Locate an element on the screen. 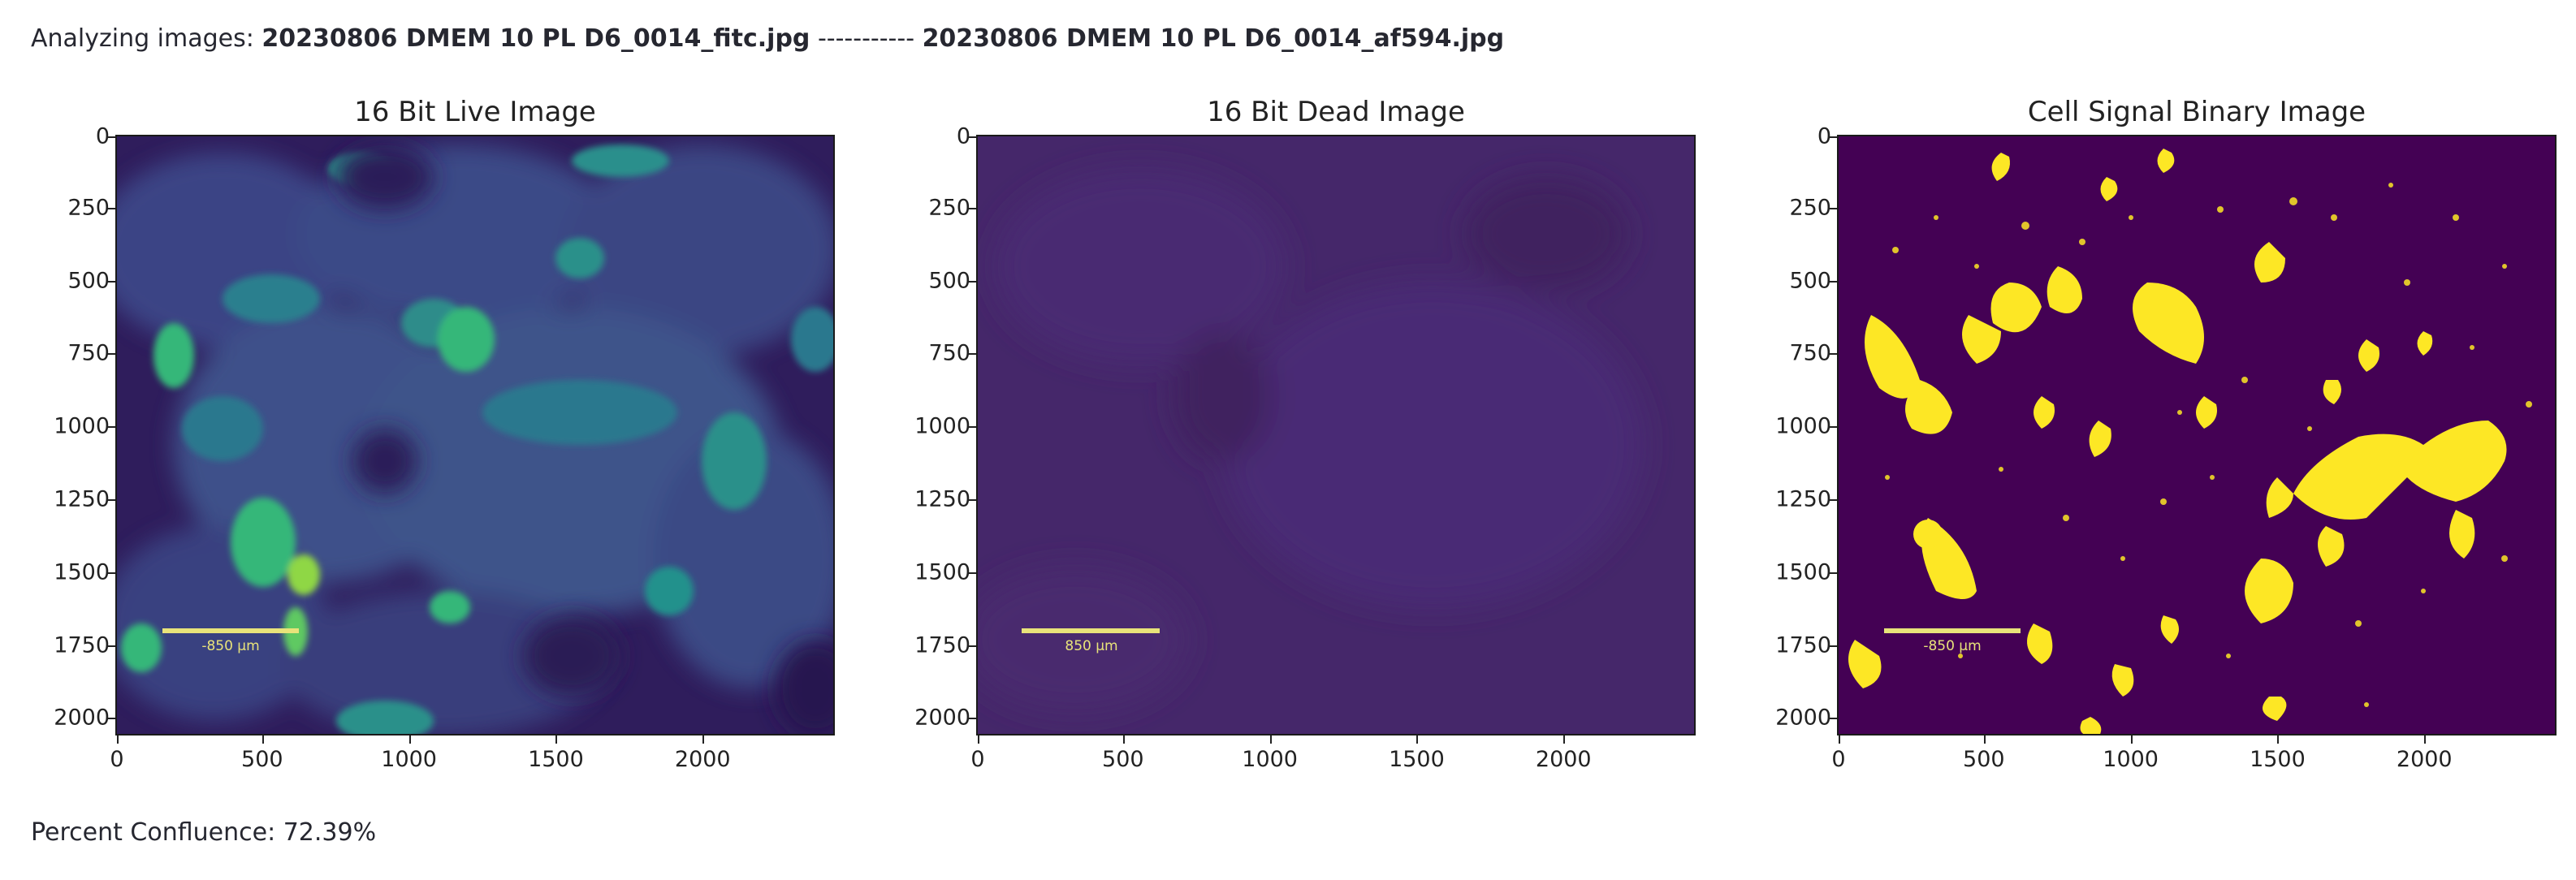 This screenshot has height=880, width=2576. percent-confluence: Percent Confluence: 72.39% is located at coordinates (204, 833).